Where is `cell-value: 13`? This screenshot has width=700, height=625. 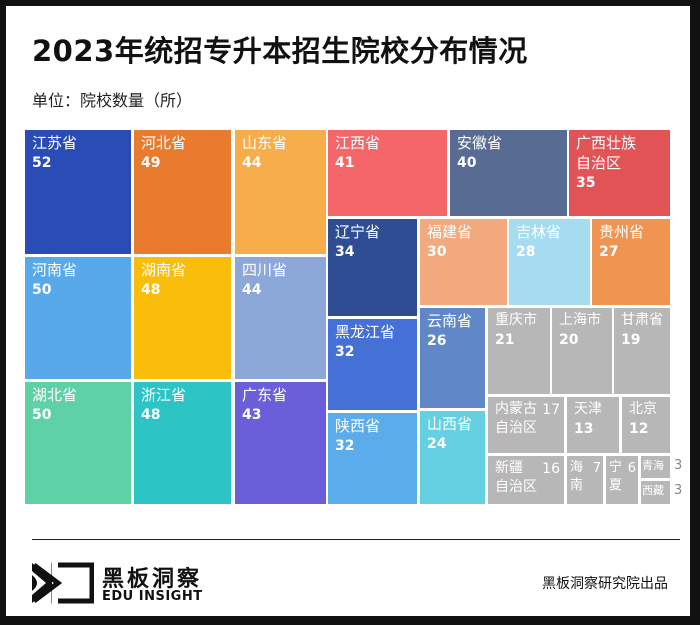 cell-value: 13 is located at coordinates (584, 429).